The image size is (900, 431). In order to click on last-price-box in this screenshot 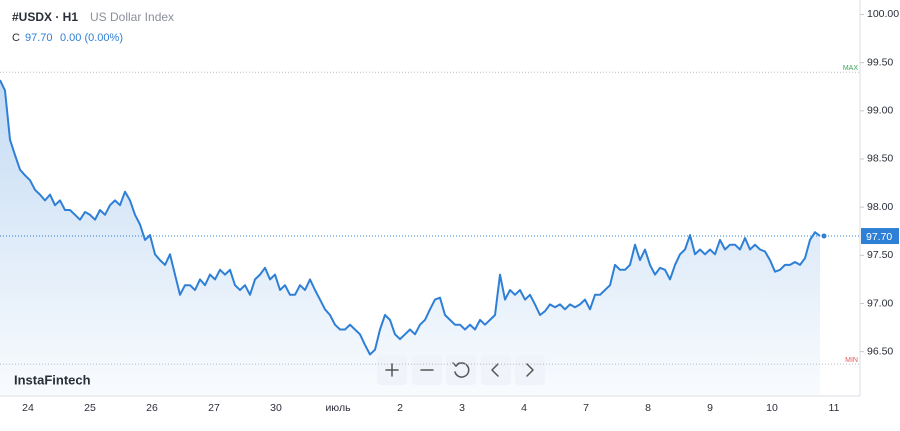, I will do `click(880, 236)`.